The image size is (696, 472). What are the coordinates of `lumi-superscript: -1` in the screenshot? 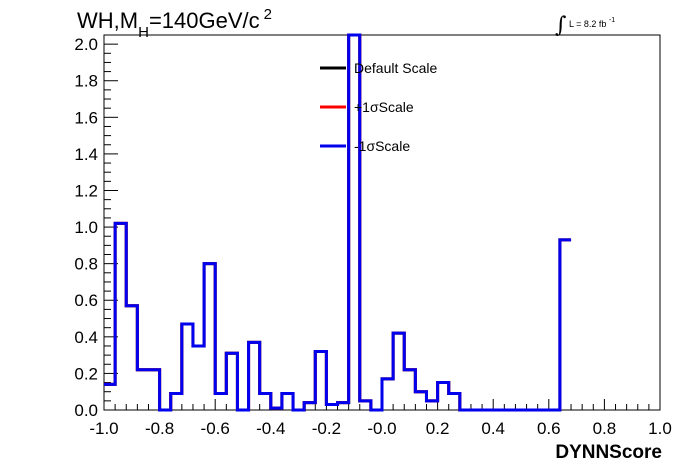 It's located at (612, 20).